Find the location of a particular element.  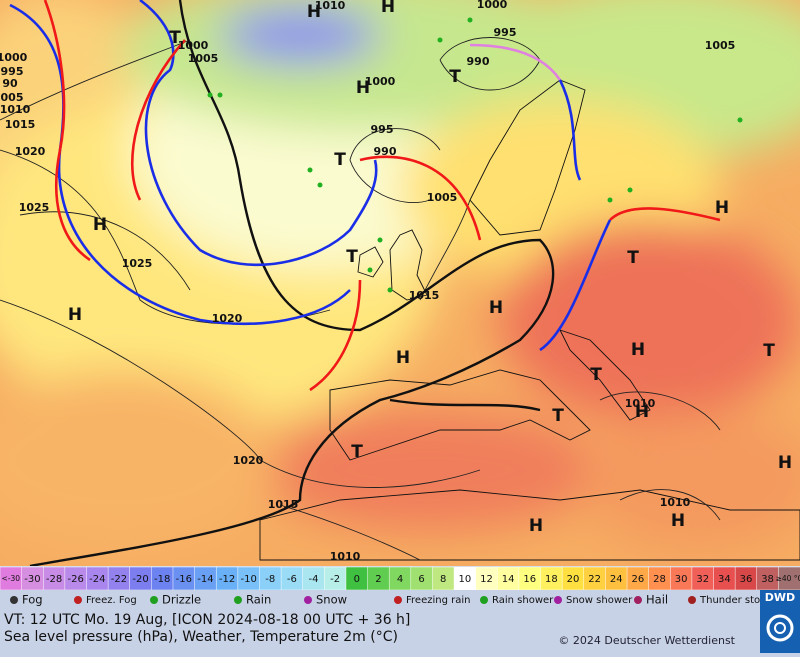

scale-label: -14 is located at coordinates (205, 579).